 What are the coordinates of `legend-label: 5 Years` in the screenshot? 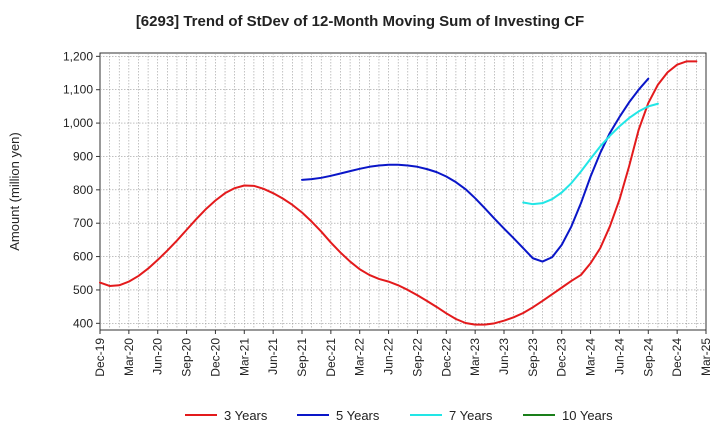 It's located at (358, 415).